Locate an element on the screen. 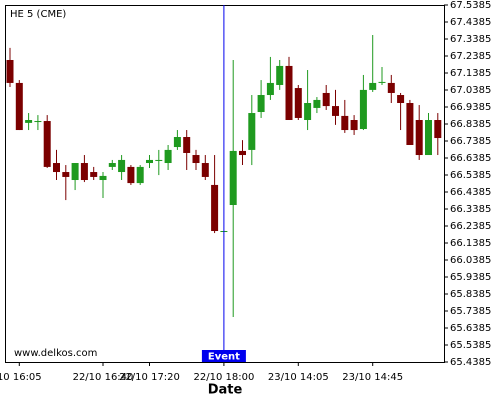 Image resolution: width=500 pixels, height=400 pixels. y-tick-label: 66.3385 is located at coordinates (470, 209).